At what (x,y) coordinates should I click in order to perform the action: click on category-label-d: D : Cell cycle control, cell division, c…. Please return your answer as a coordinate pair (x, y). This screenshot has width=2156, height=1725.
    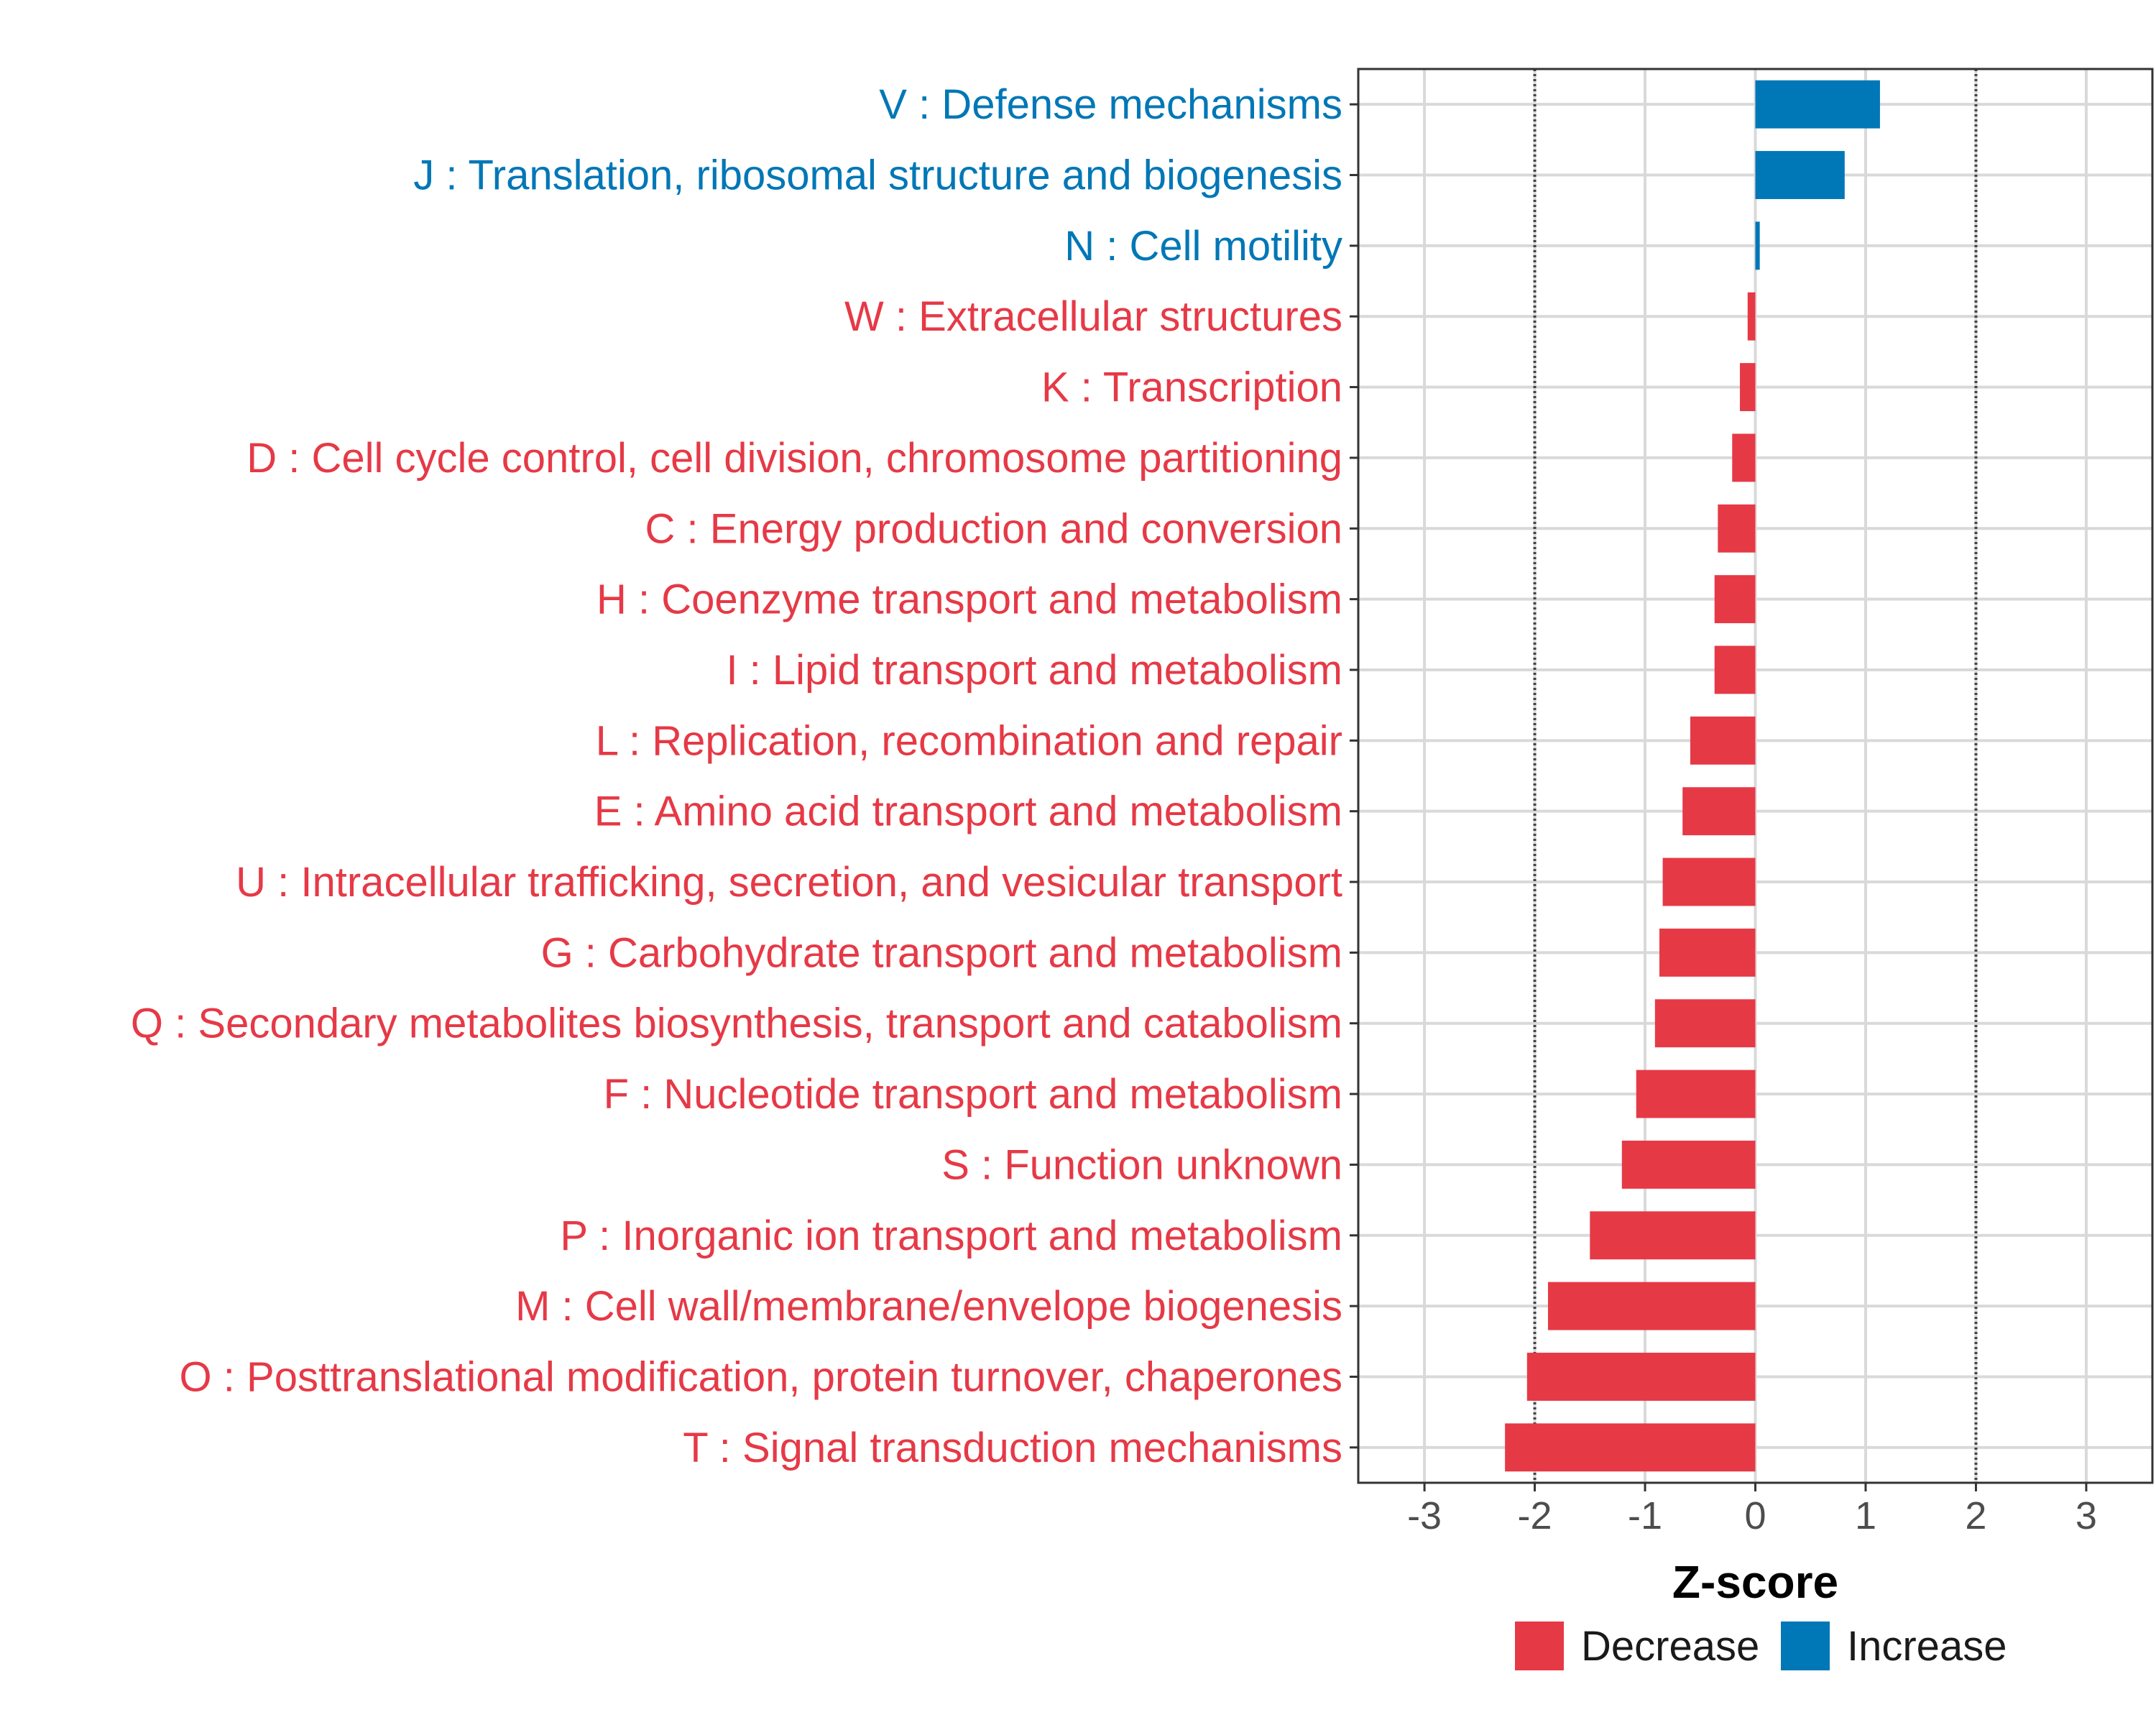
    Looking at the image, I should click on (794, 458).